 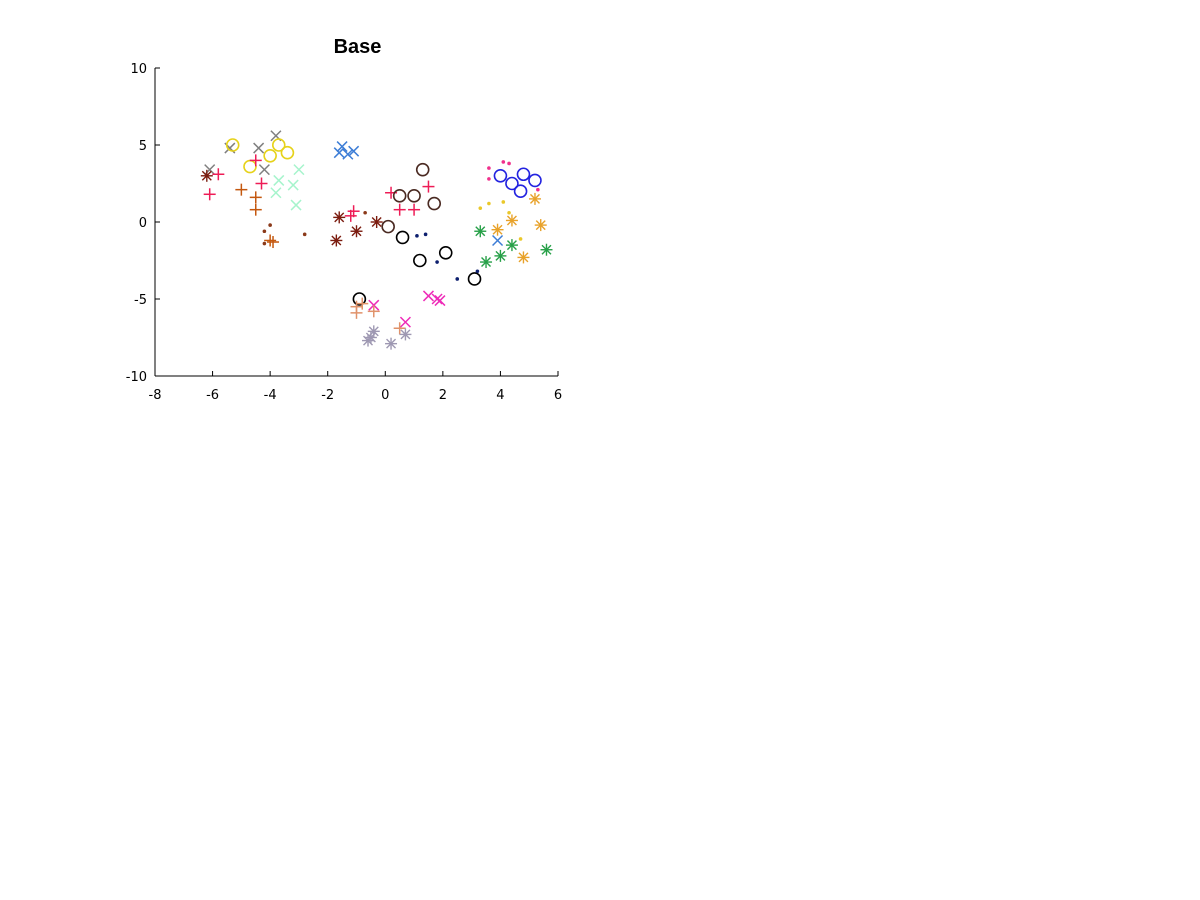 What do you see at coordinates (143, 223) in the screenshot?
I see `y-tick-label: 0` at bounding box center [143, 223].